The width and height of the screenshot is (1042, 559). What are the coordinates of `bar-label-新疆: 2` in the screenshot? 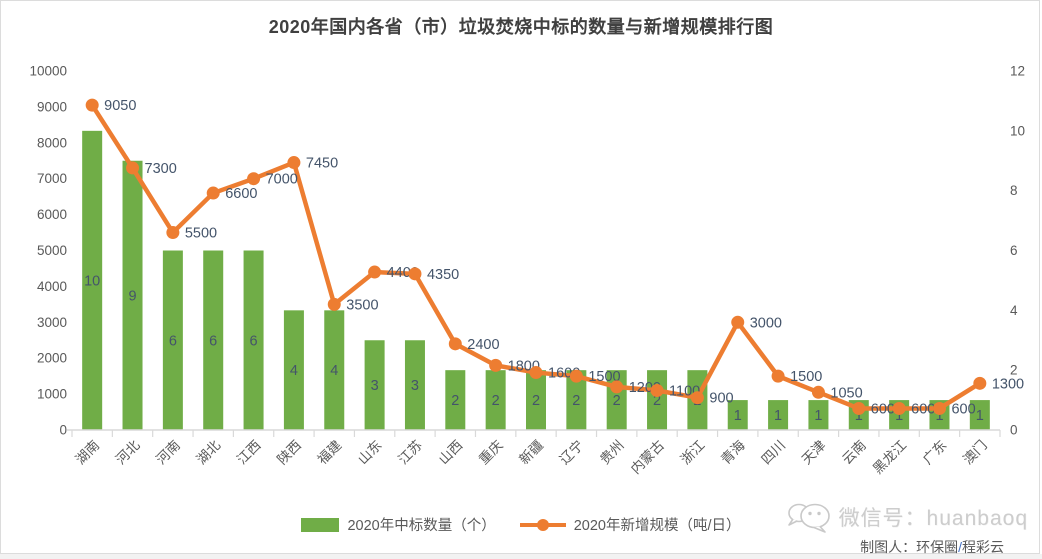 It's located at (536, 401).